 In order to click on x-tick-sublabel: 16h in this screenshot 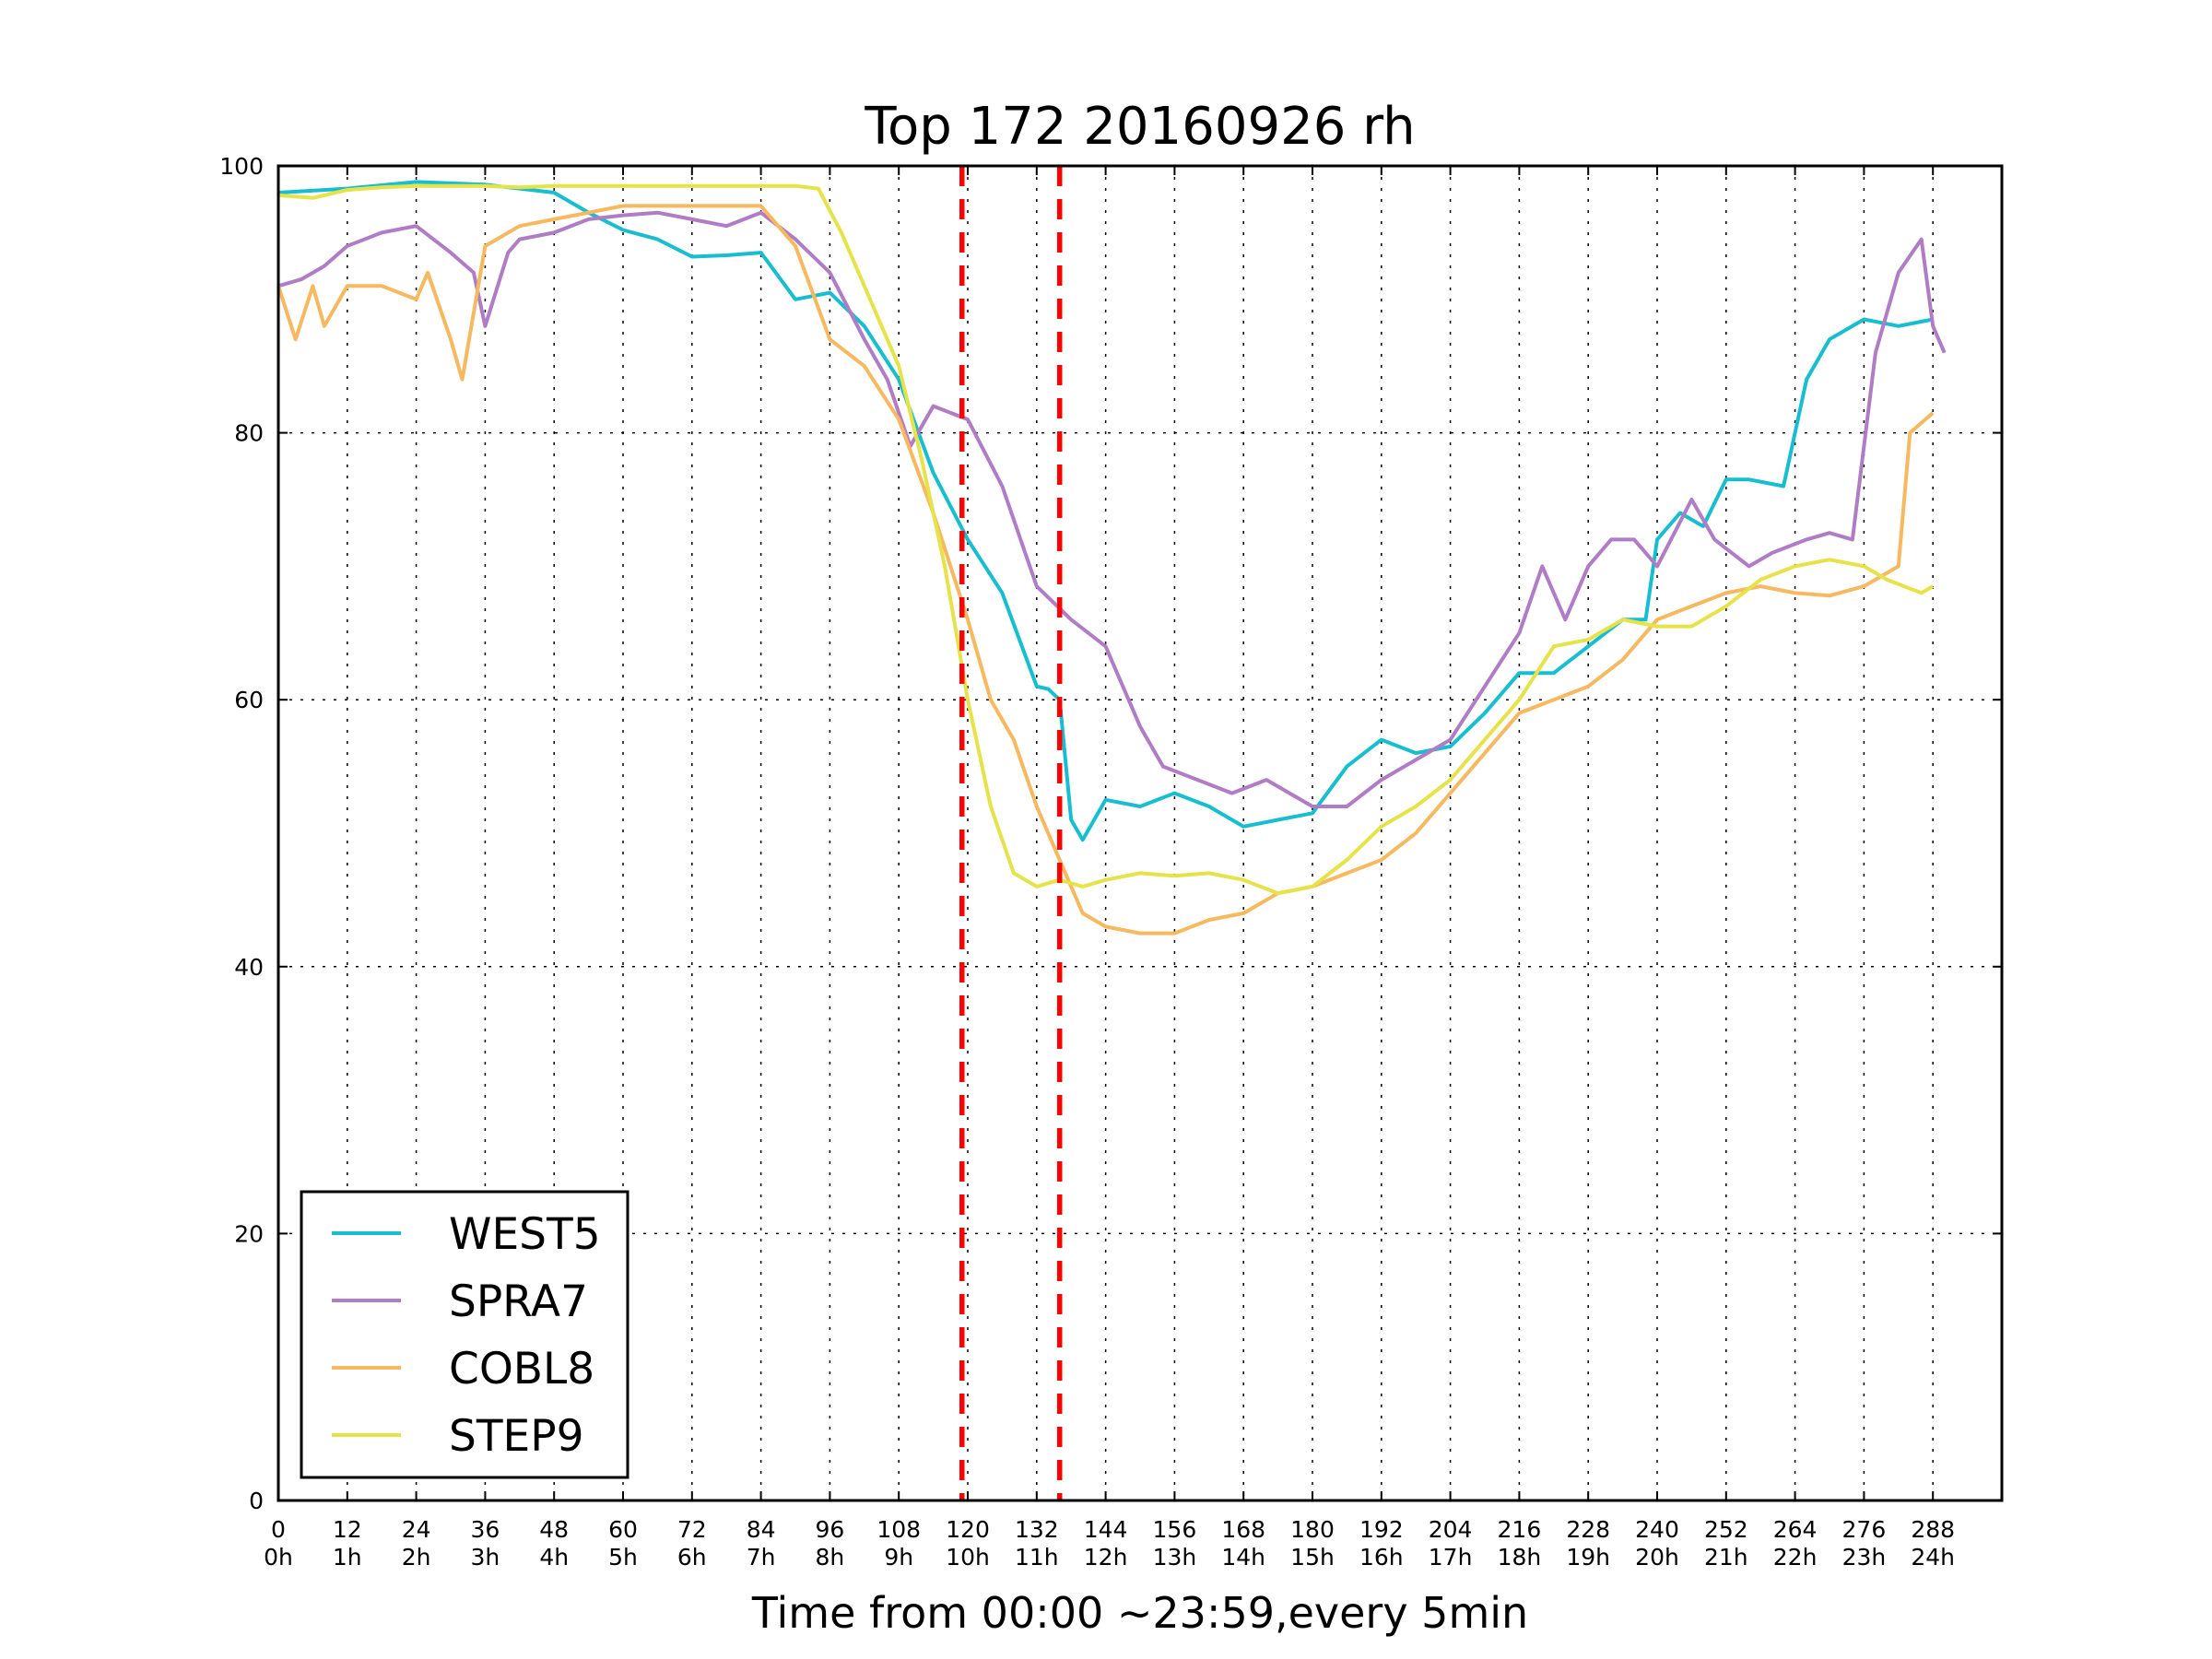, I will do `click(1381, 1557)`.